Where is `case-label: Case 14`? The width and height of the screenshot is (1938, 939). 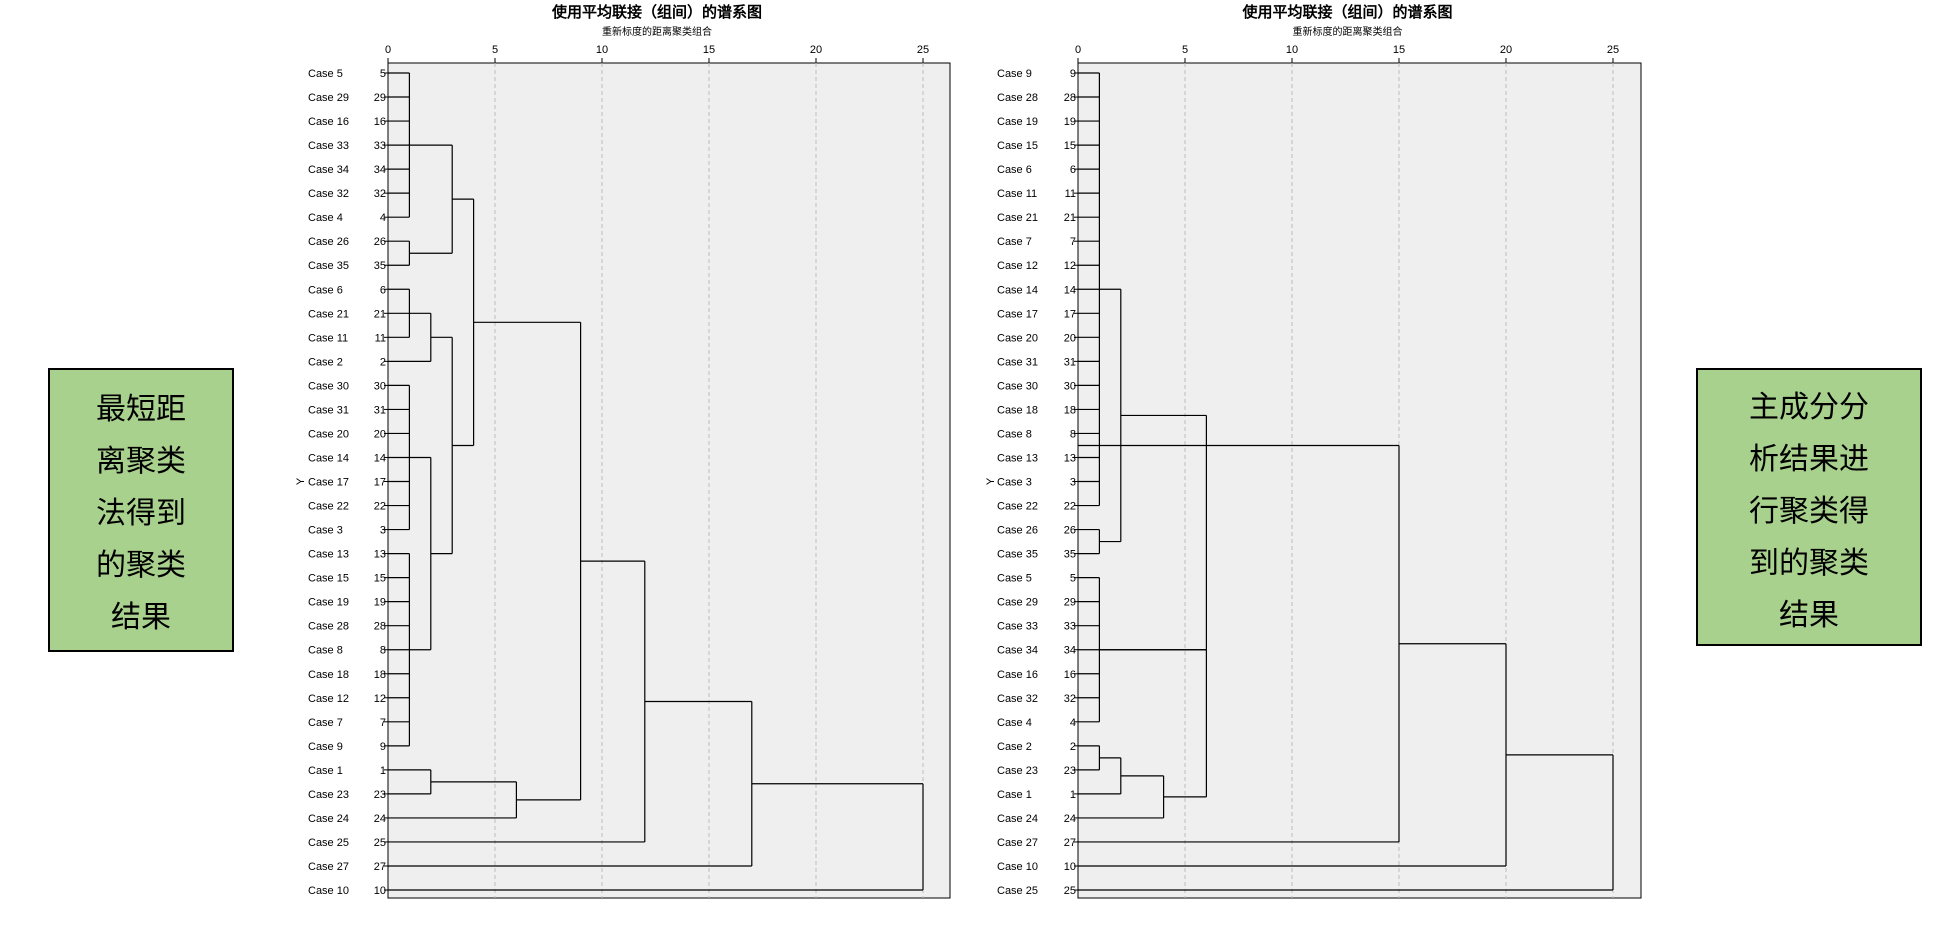
case-label: Case 14 is located at coordinates (1017, 290).